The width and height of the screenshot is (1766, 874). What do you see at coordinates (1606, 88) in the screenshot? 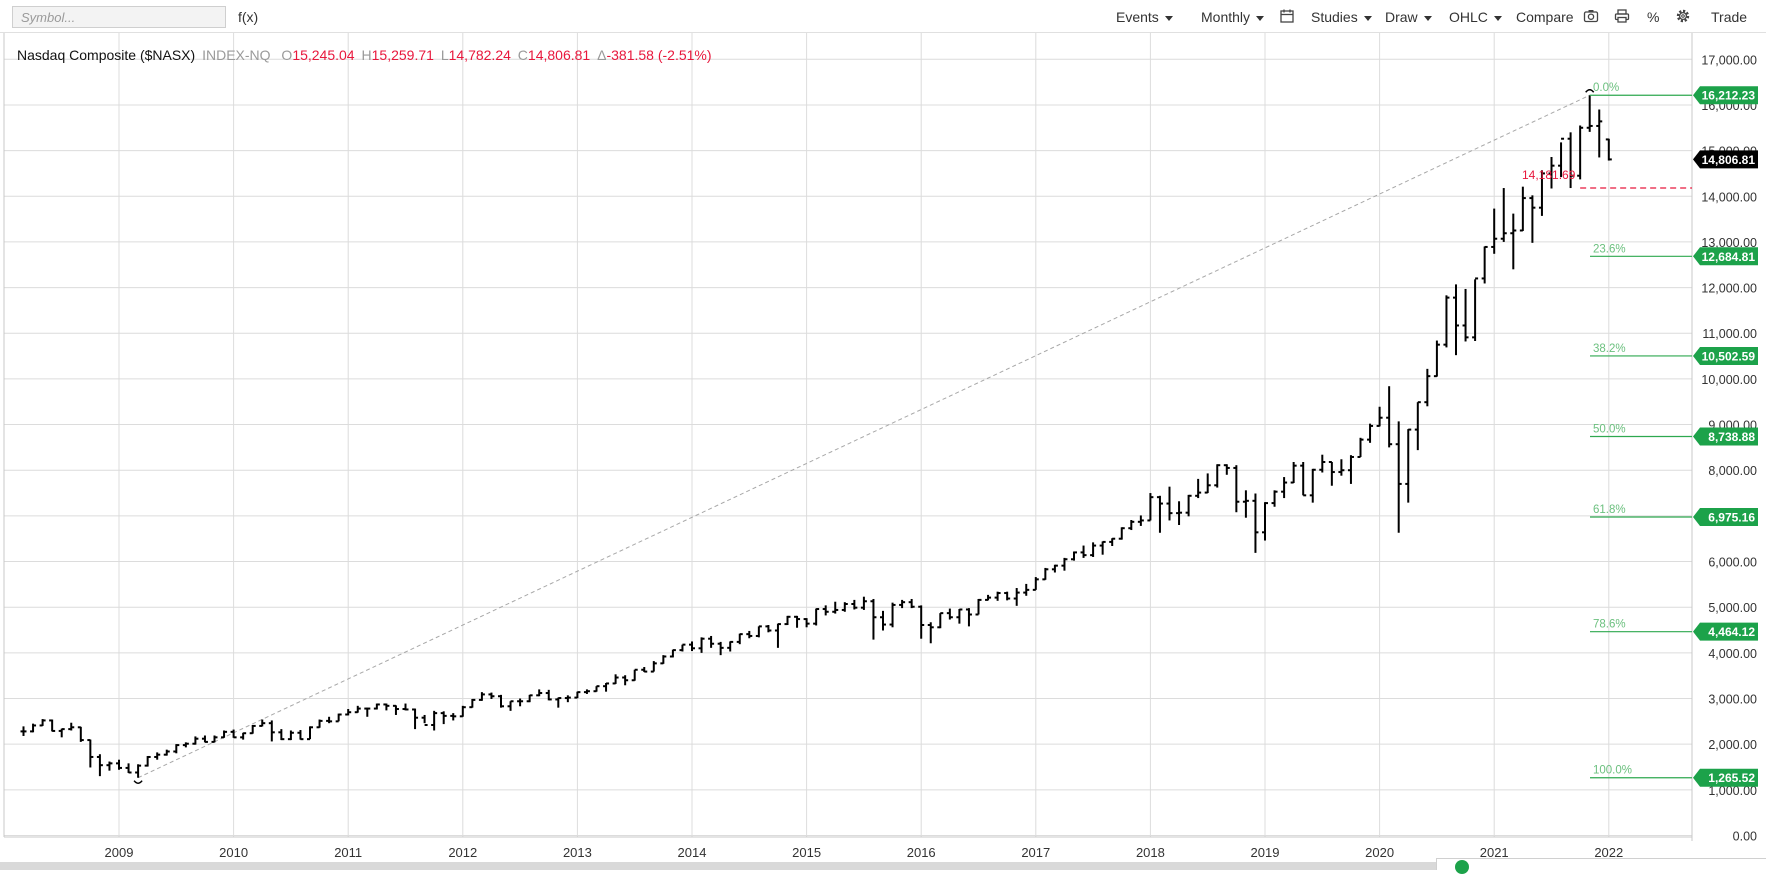
I see `fib-level-percent: 0.0%` at bounding box center [1606, 88].